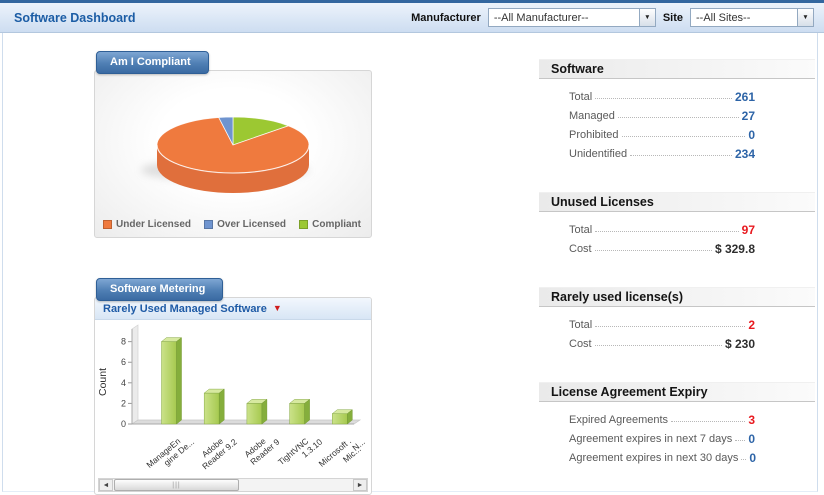 The image size is (824, 495). What do you see at coordinates (277, 308) in the screenshot?
I see `dropdown-triangle-icon: ▼` at bounding box center [277, 308].